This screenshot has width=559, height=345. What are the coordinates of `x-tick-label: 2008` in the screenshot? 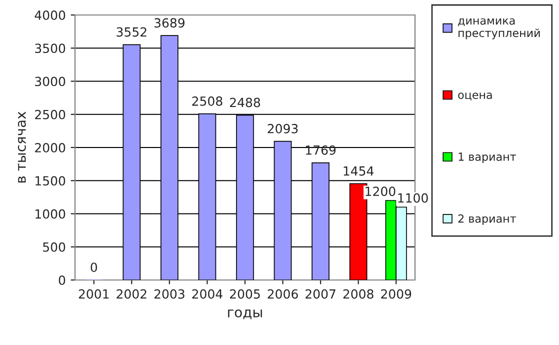 It's located at (358, 294).